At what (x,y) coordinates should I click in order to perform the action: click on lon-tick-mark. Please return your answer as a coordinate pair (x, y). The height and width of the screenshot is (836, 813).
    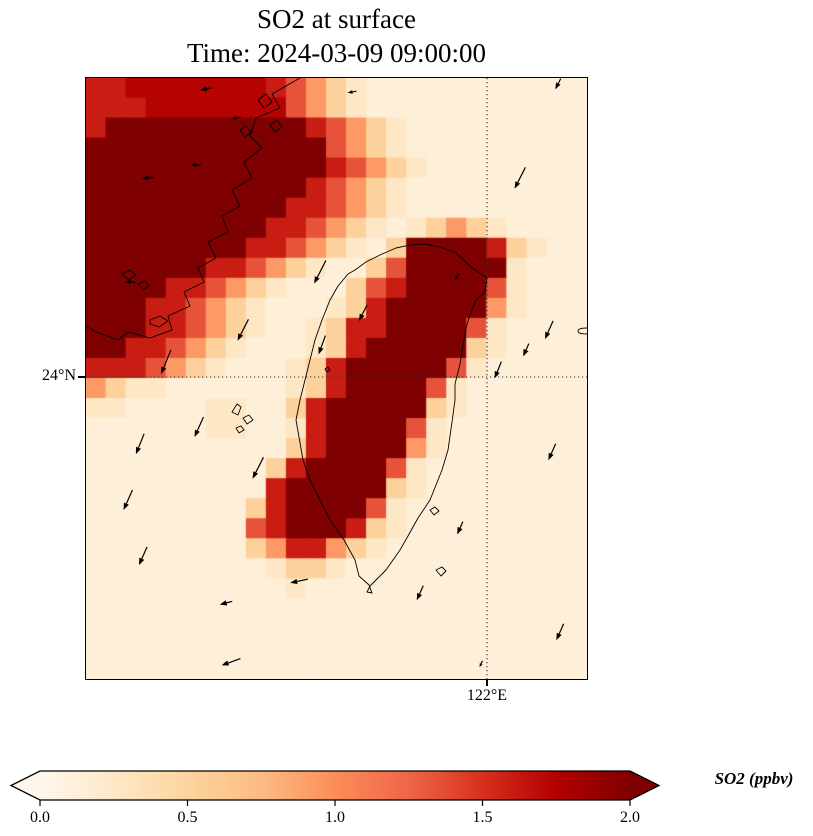
    Looking at the image, I should click on (487, 682).